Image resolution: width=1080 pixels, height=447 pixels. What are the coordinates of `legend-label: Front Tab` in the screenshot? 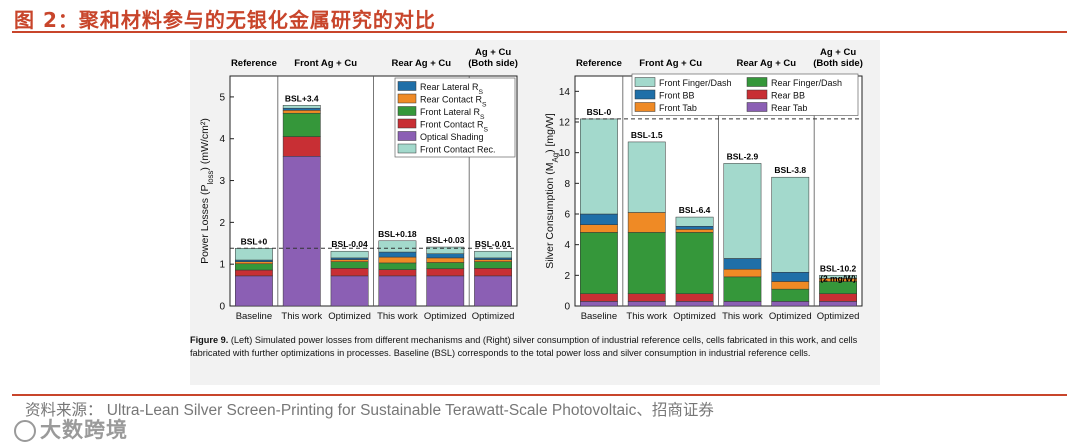 It's located at (678, 108).